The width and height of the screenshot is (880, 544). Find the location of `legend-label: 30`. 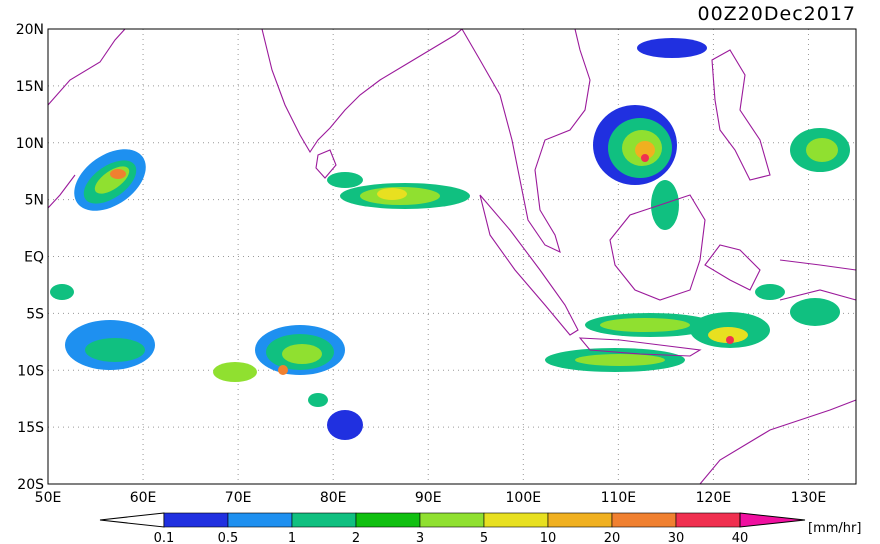

legend-label: 30 is located at coordinates (676, 537).